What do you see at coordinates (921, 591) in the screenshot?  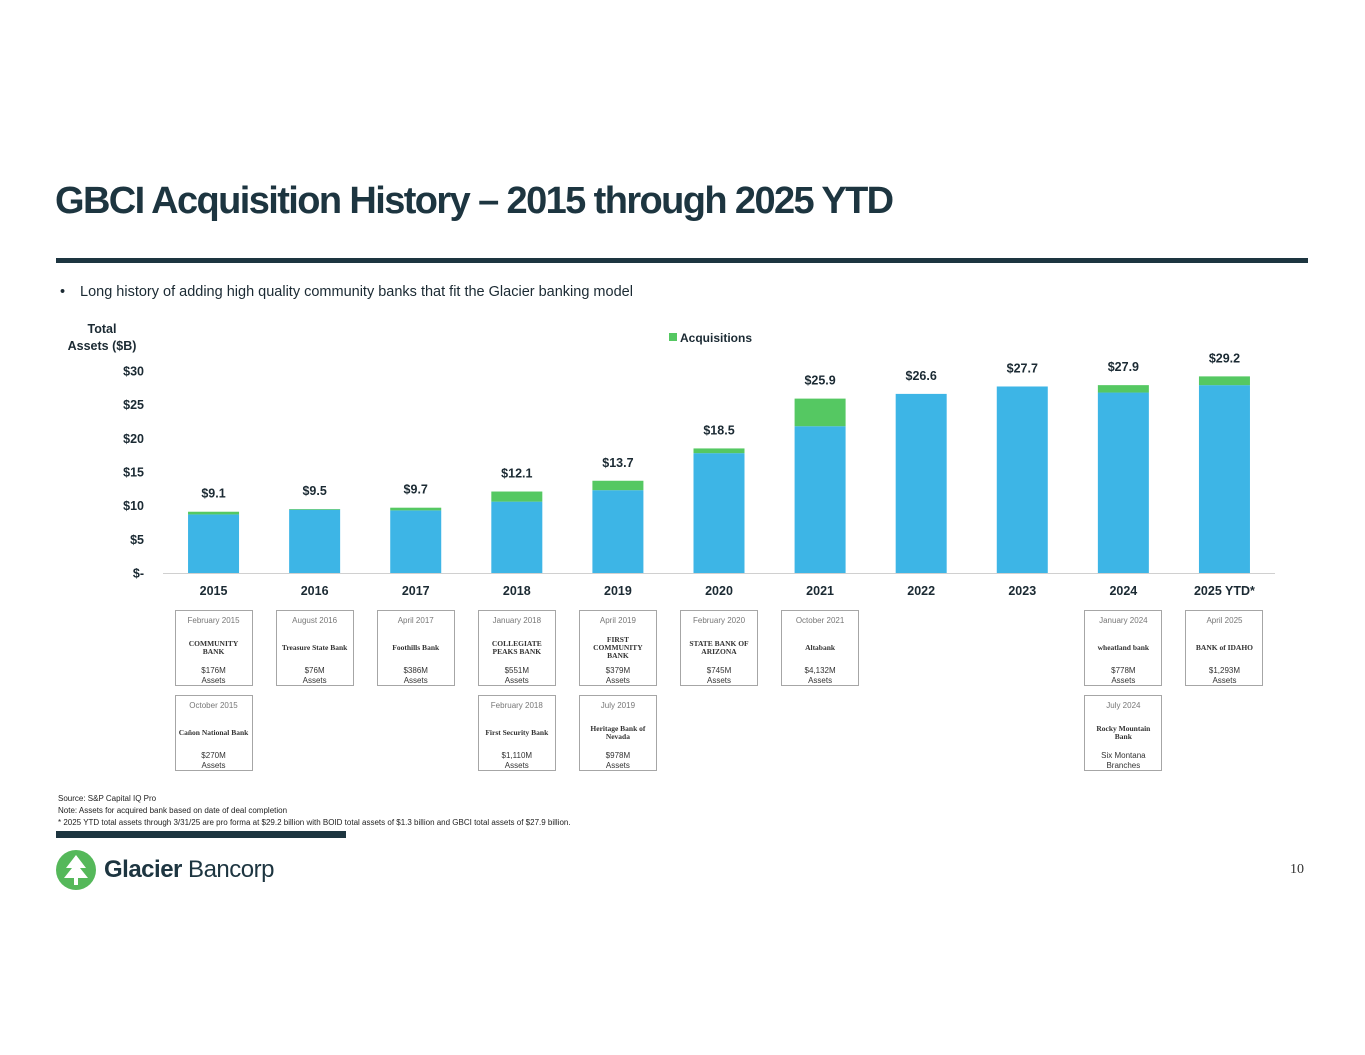 I see `x-tick-label: 2022` at bounding box center [921, 591].